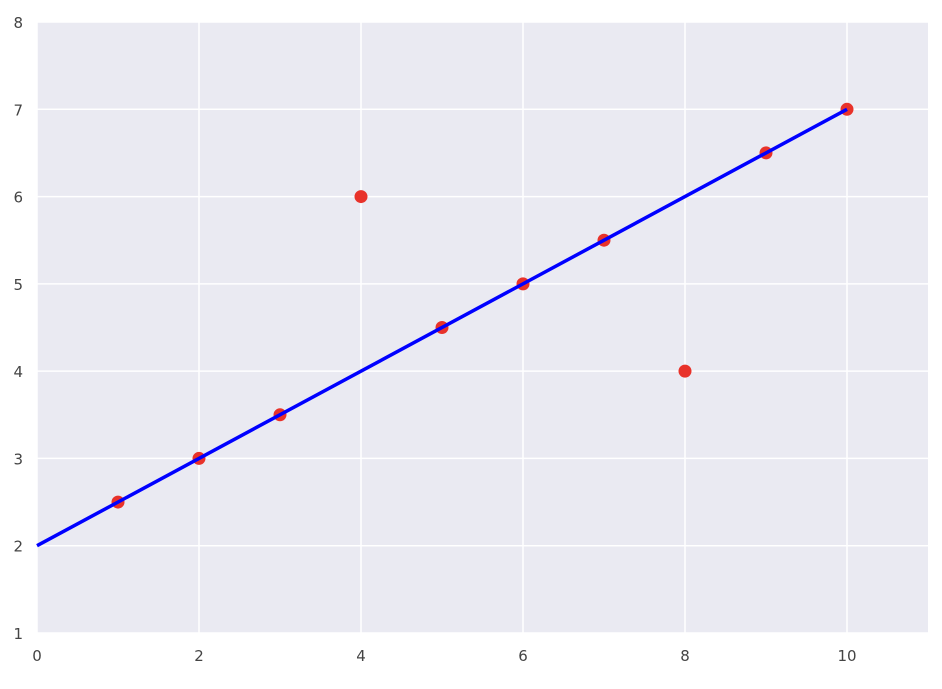  I want to click on y-tick-label: 1, so click(18, 634).